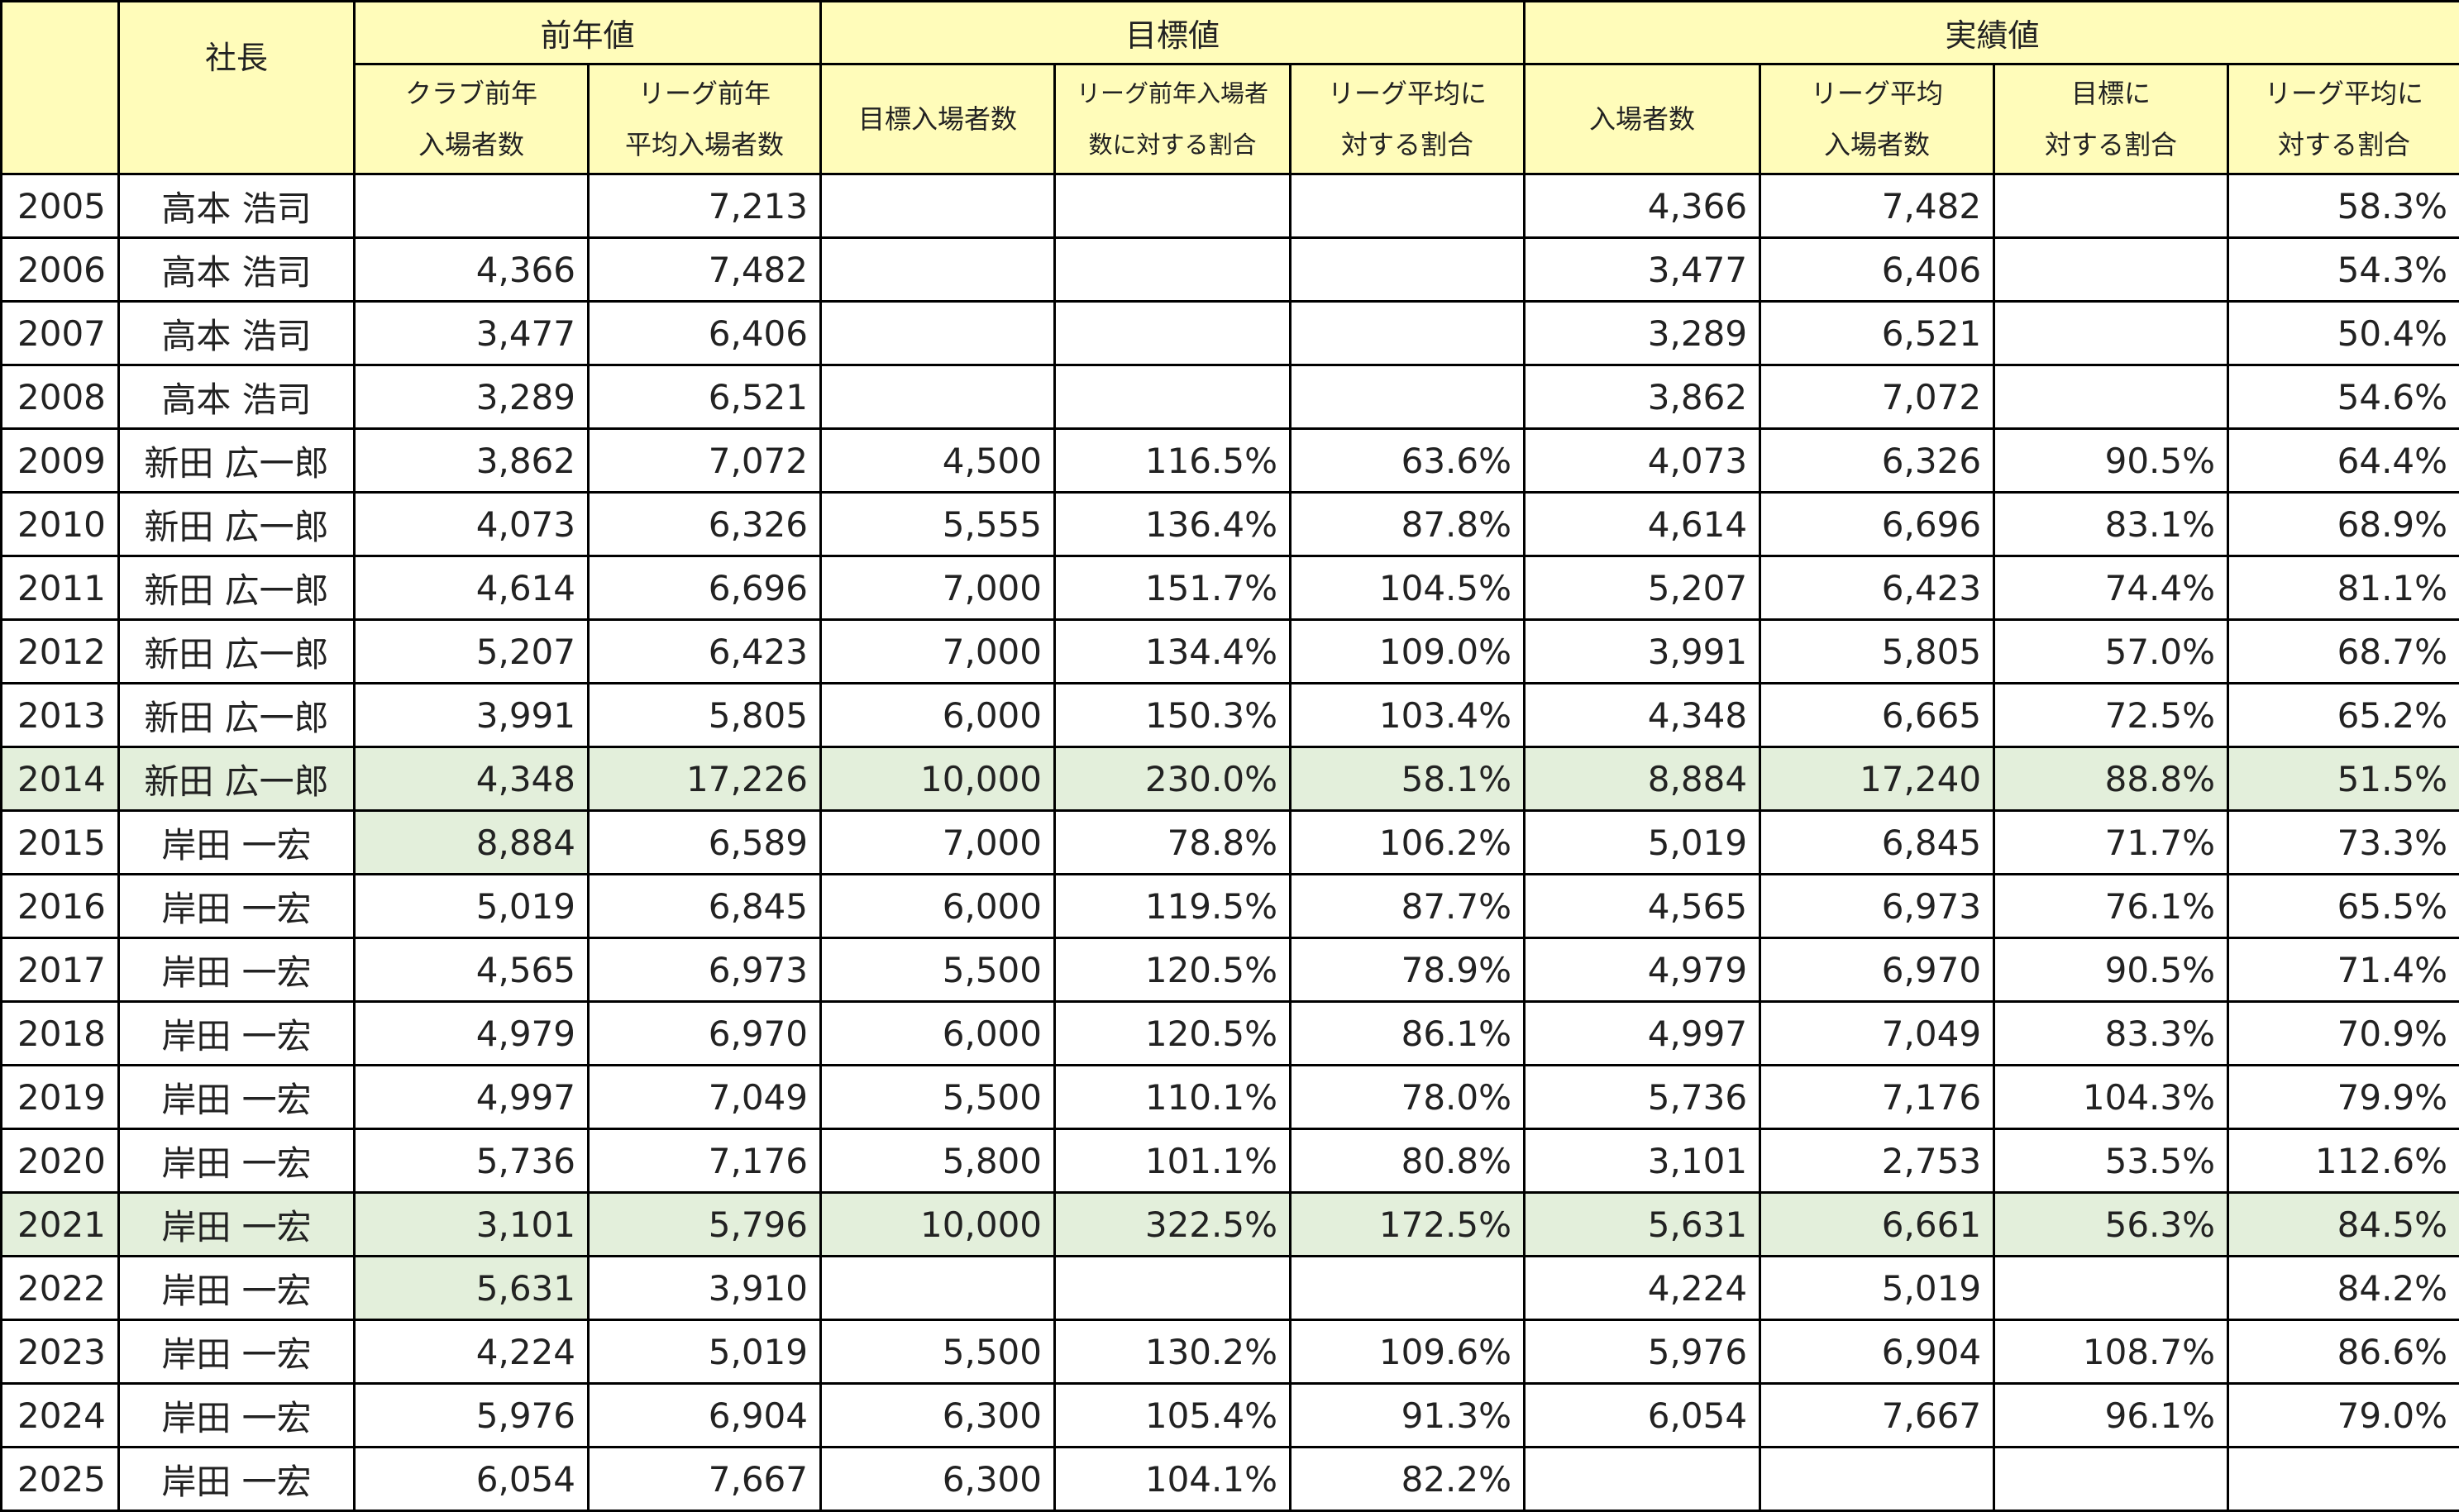  What do you see at coordinates (705, 1288) in the screenshot?
I see `value-cell: 3,910` at bounding box center [705, 1288].